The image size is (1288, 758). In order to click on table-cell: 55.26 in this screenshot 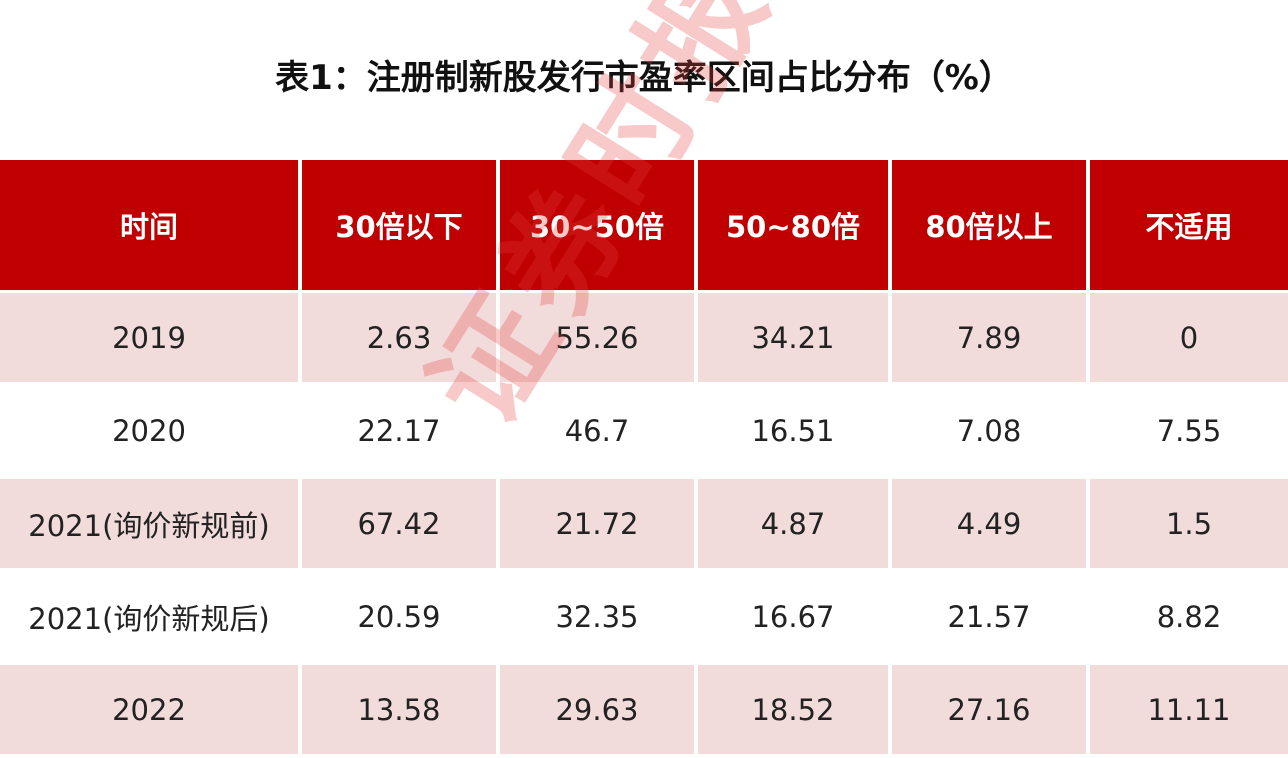, I will do `click(597, 337)`.